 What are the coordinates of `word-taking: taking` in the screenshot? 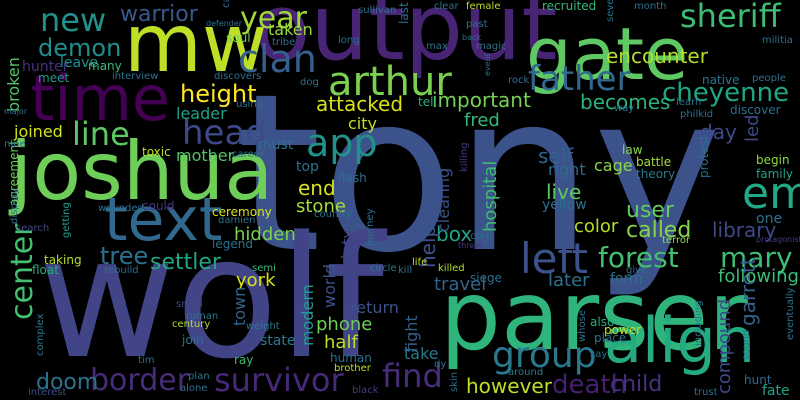 It's located at (63, 260).